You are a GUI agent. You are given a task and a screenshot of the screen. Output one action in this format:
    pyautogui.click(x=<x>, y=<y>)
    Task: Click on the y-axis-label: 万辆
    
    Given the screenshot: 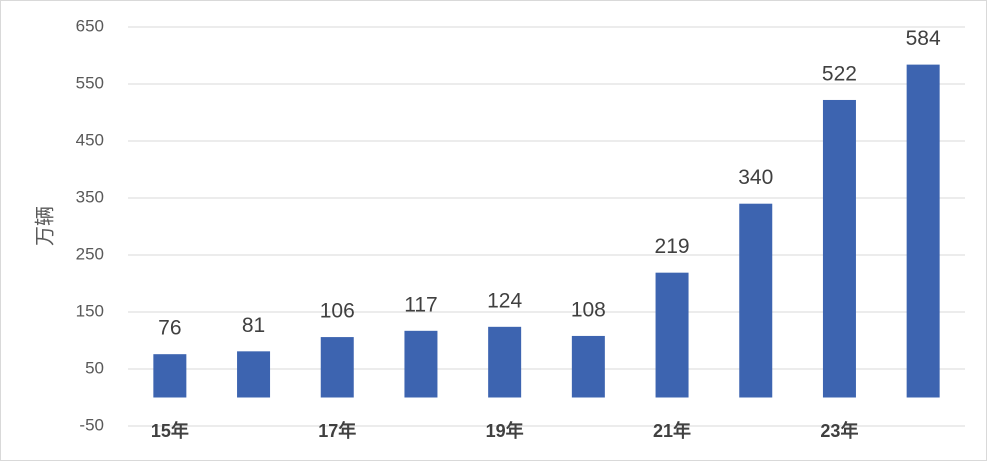 What is the action you would take?
    pyautogui.click(x=44, y=226)
    